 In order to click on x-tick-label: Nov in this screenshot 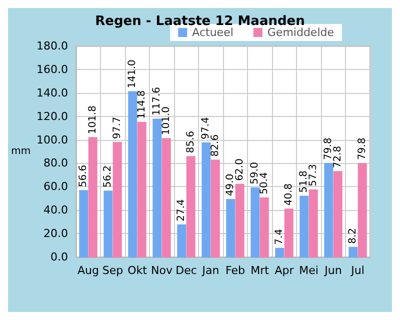, I will do `click(162, 270)`.